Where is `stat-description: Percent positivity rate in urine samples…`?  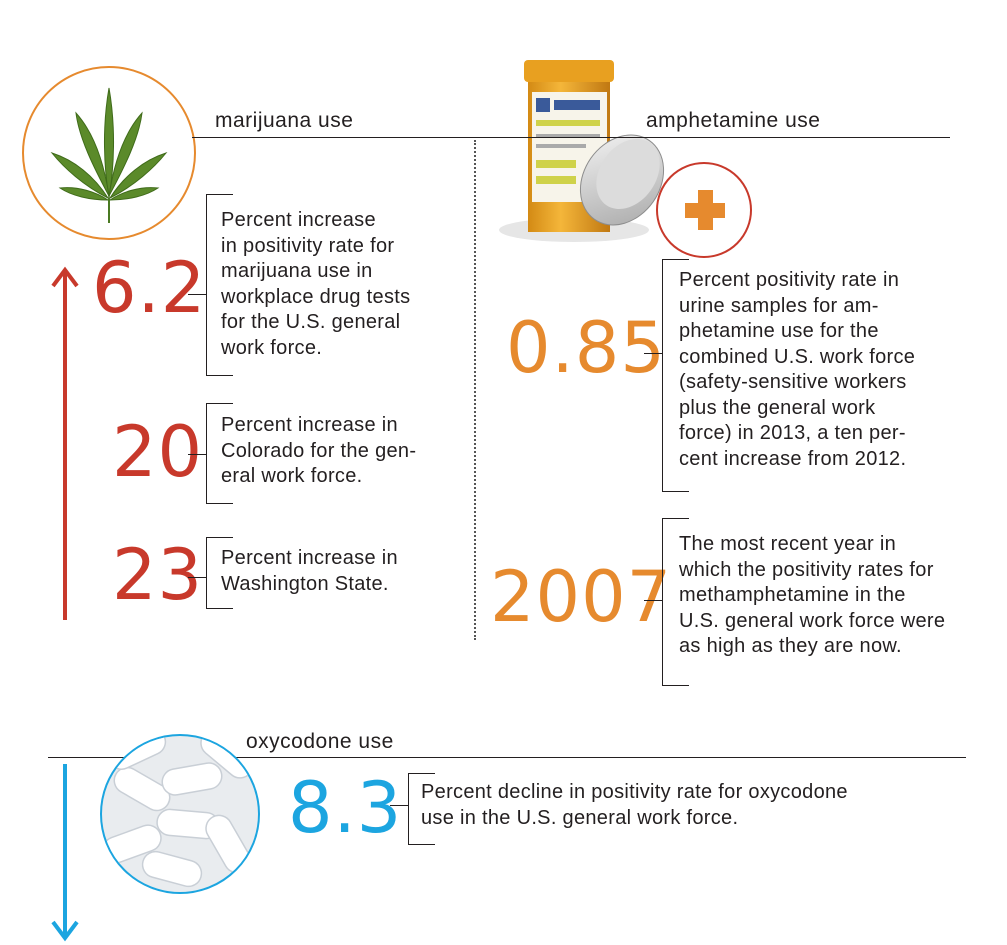
stat-description: Percent positivity rate in urine samples… is located at coordinates (797, 369).